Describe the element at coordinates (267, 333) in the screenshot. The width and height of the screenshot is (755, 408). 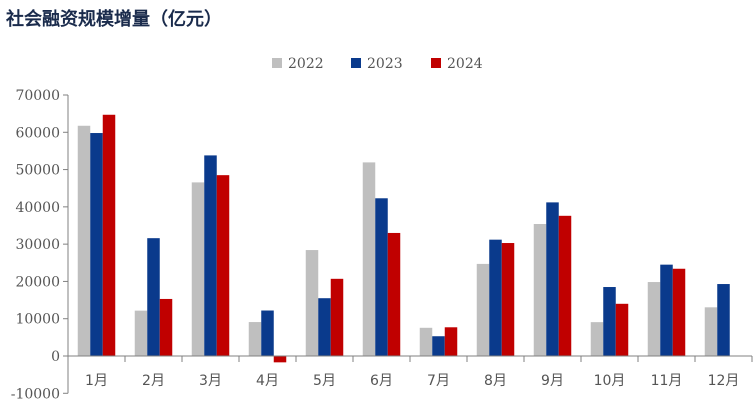
I see `bar-2023-4月` at that location.